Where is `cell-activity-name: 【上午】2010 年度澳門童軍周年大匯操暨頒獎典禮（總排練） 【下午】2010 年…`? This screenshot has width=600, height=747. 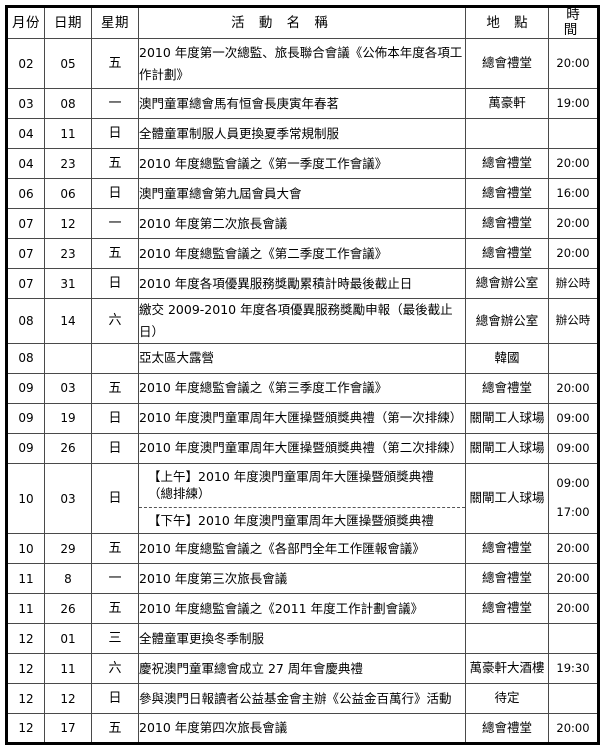 cell-activity-name: 【上午】2010 年度澳門童軍周年大匯操暨頒獎典禮（總排練） 【下午】2010 年… is located at coordinates (302, 498).